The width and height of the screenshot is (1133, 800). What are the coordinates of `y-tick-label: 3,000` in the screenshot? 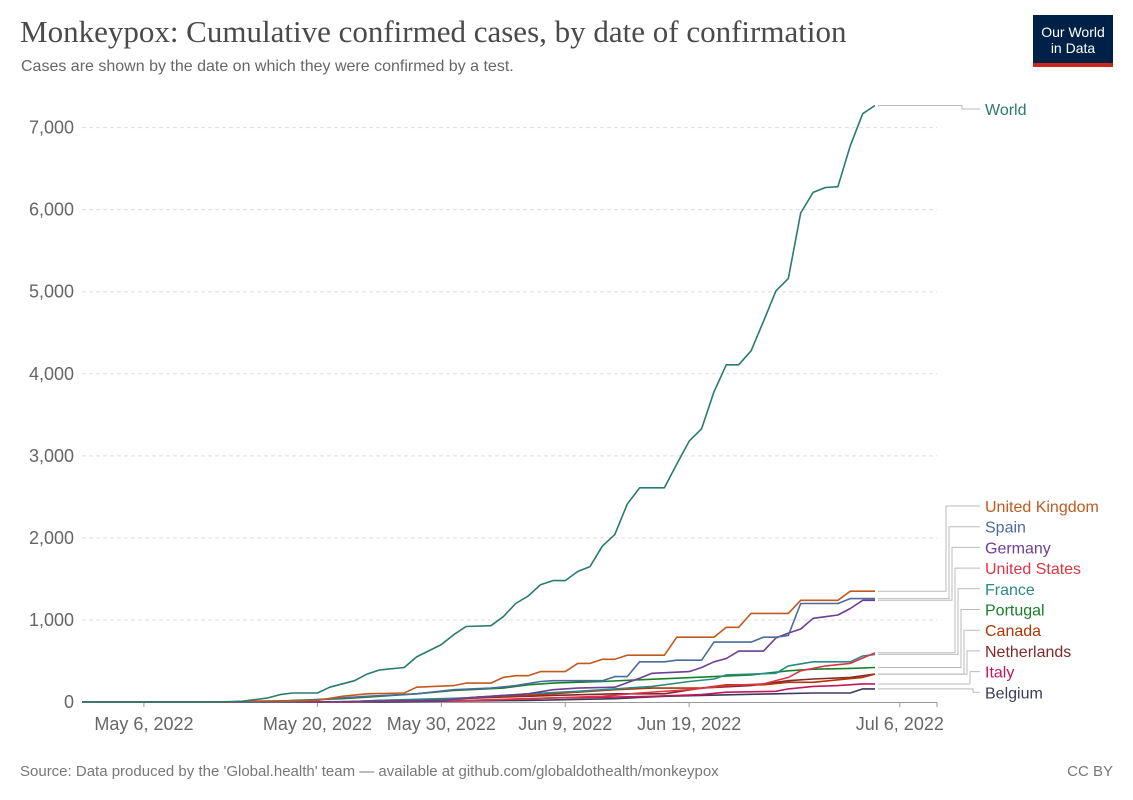 It's located at (51, 456).